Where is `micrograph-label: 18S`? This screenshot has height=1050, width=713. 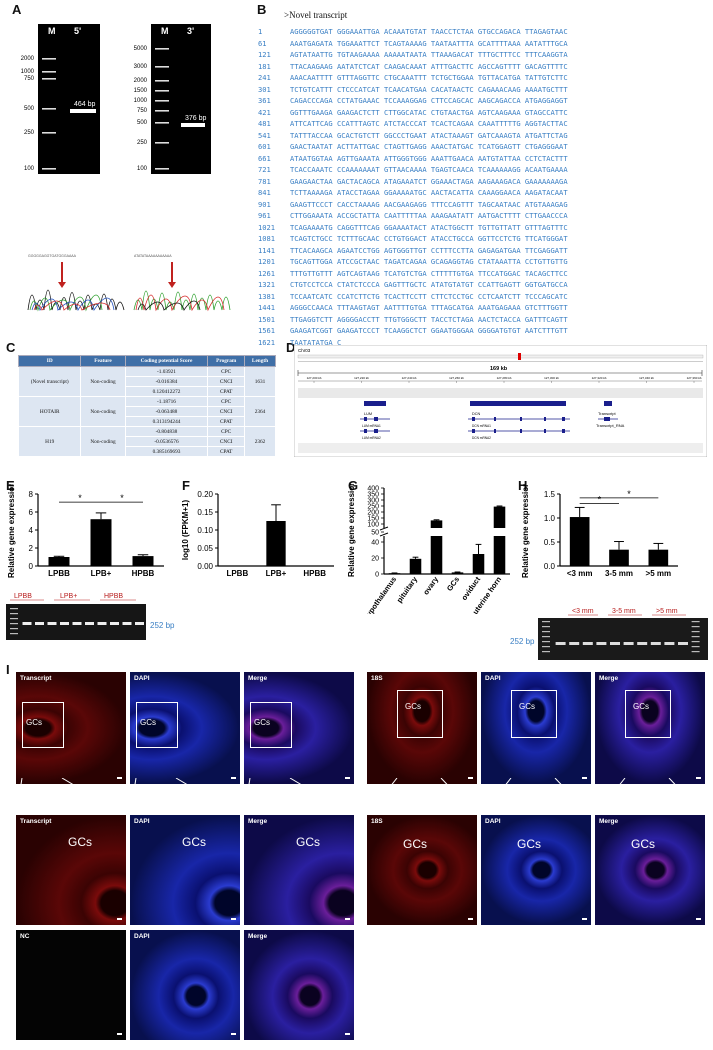
micrograph-label: 18S is located at coordinates (377, 821).